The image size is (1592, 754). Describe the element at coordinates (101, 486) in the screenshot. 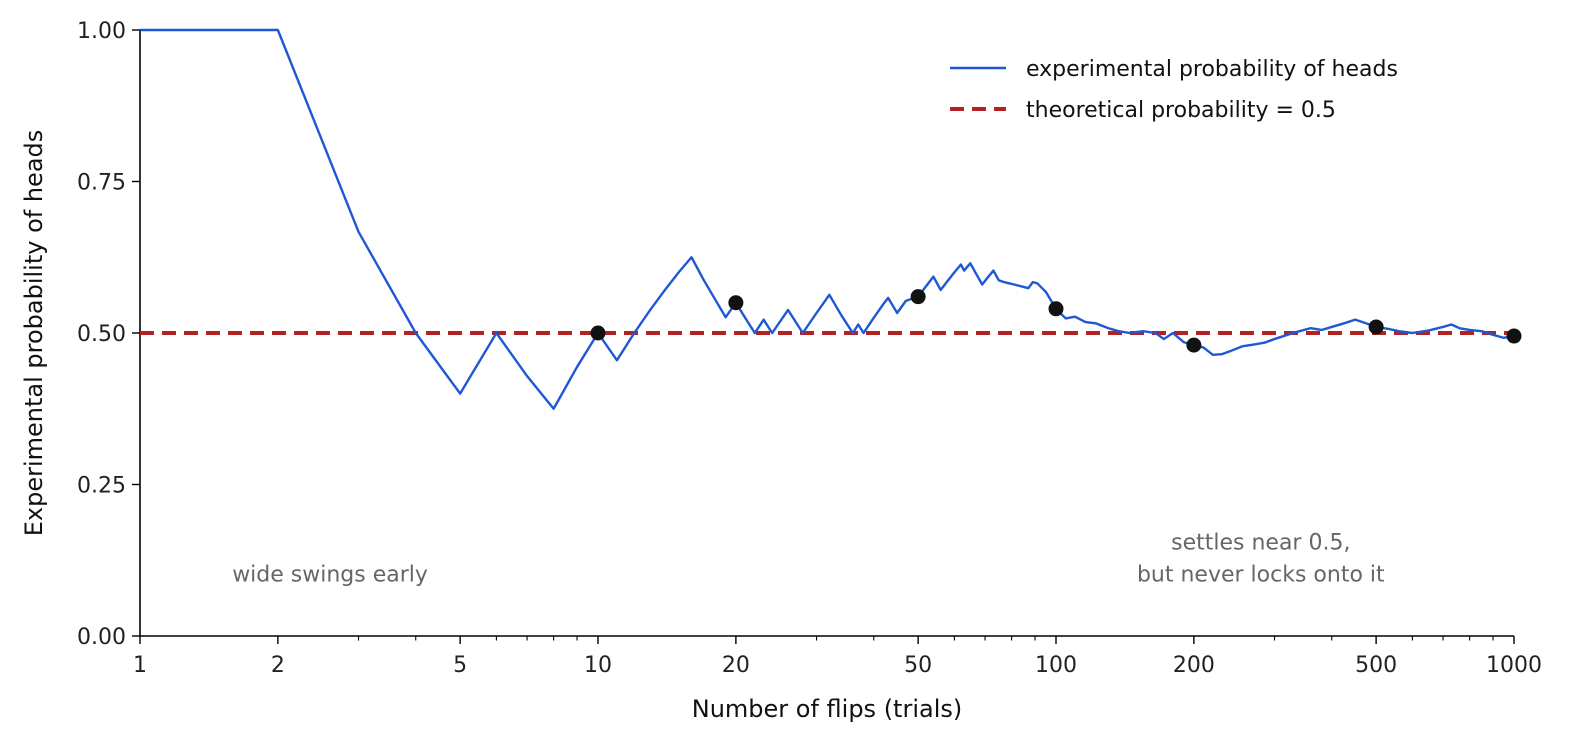

I see `y-tick-label: 0.25` at that location.